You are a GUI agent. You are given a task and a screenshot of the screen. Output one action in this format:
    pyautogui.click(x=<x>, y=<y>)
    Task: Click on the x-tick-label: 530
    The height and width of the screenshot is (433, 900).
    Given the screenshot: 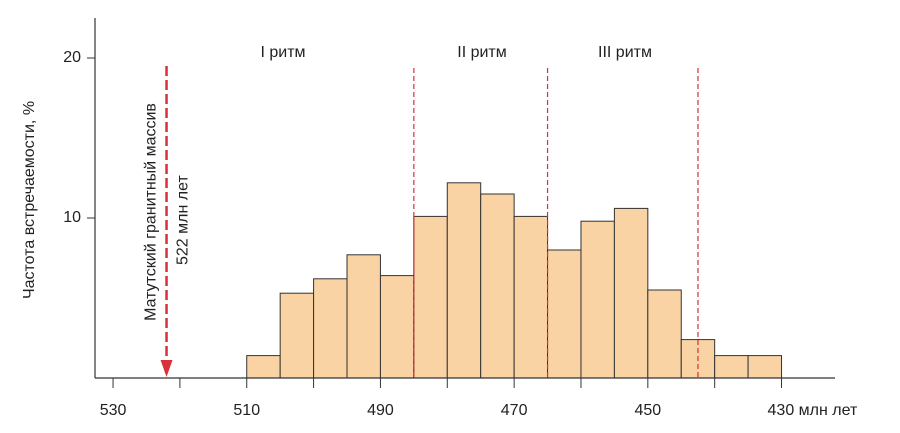 What is the action you would take?
    pyautogui.click(x=113, y=410)
    